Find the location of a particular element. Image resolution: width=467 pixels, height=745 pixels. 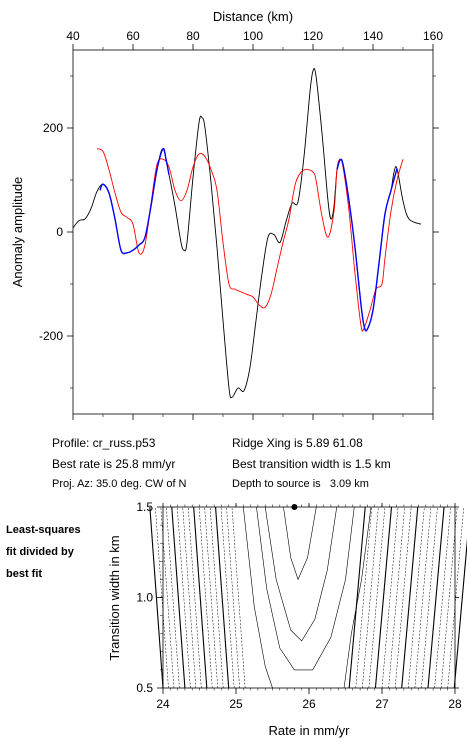

profile-x-tick-label: 80 is located at coordinates (193, 36).